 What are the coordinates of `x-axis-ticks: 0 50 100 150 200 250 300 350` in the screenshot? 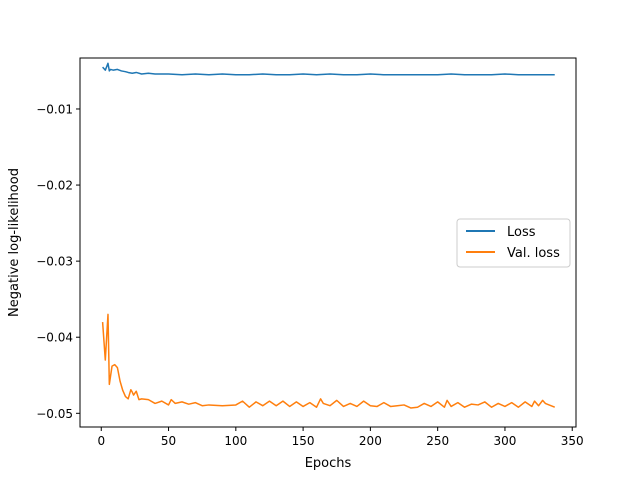 It's located at (340, 437).